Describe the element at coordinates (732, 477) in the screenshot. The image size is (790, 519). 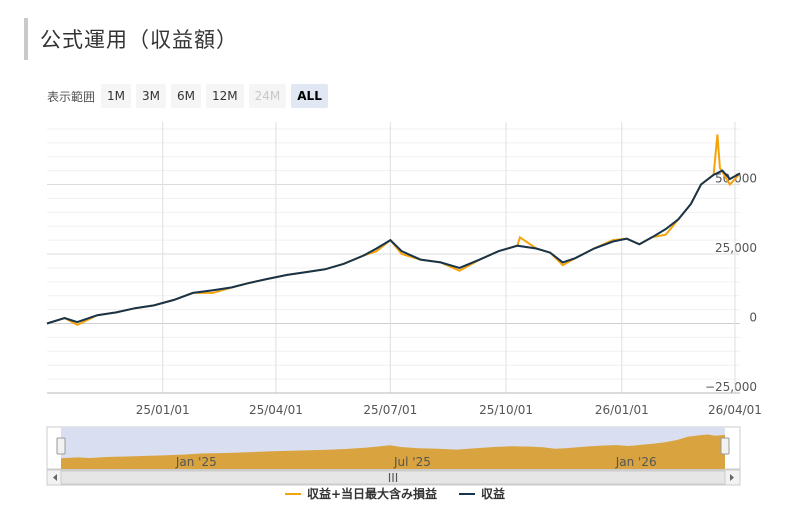
I see `scroll-right-arrow-icon` at that location.